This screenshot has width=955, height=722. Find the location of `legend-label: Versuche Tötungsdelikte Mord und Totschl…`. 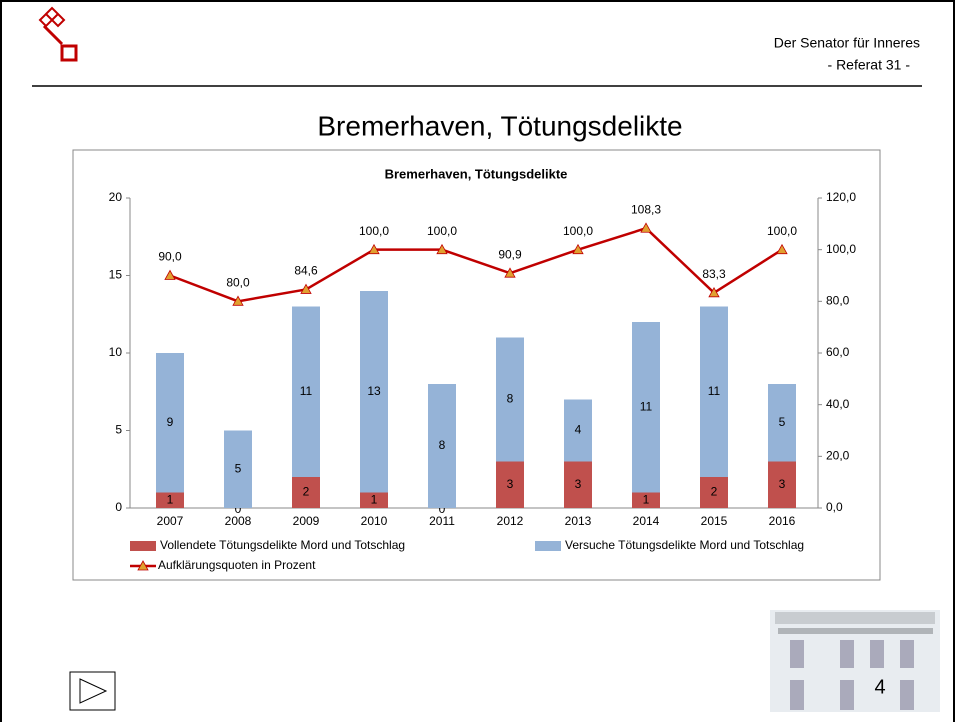

legend-label: Versuche Tötungsdelikte Mord und Totschl… is located at coordinates (684, 545).